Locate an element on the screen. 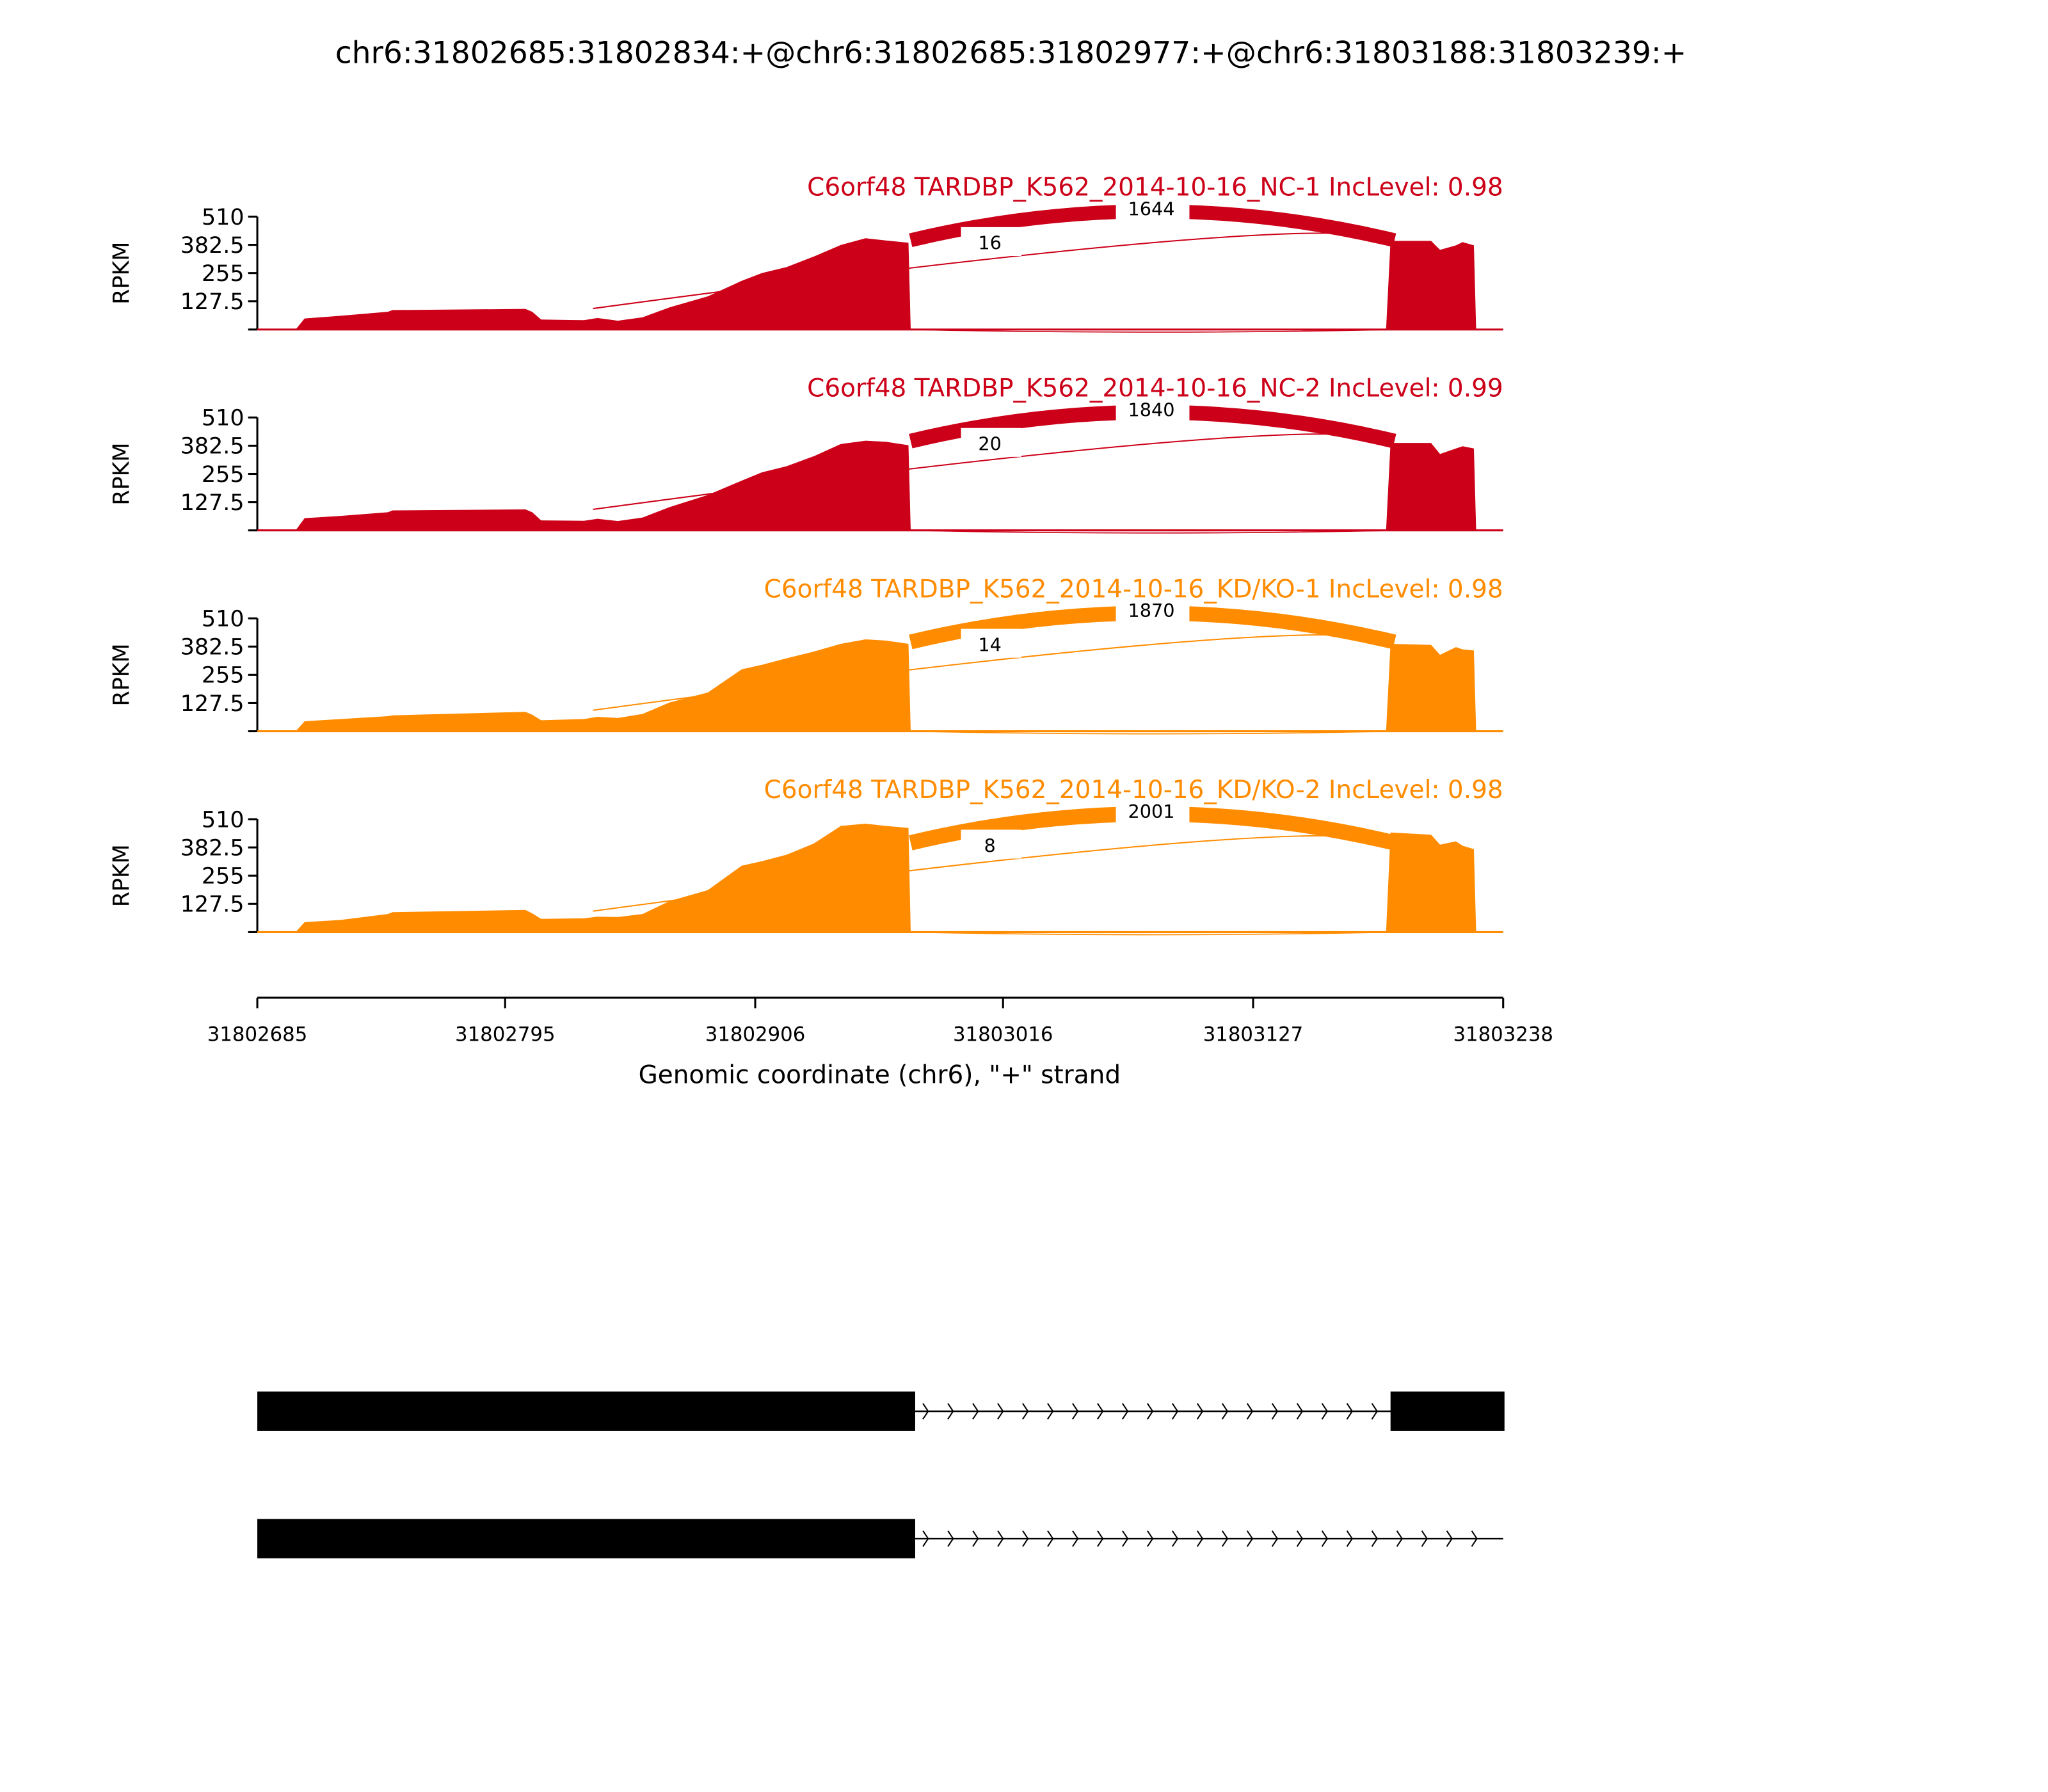 Image resolution: width=2048 pixels, height=1792 pixels. x-tick-label: 31802685 is located at coordinates (257, 1034).